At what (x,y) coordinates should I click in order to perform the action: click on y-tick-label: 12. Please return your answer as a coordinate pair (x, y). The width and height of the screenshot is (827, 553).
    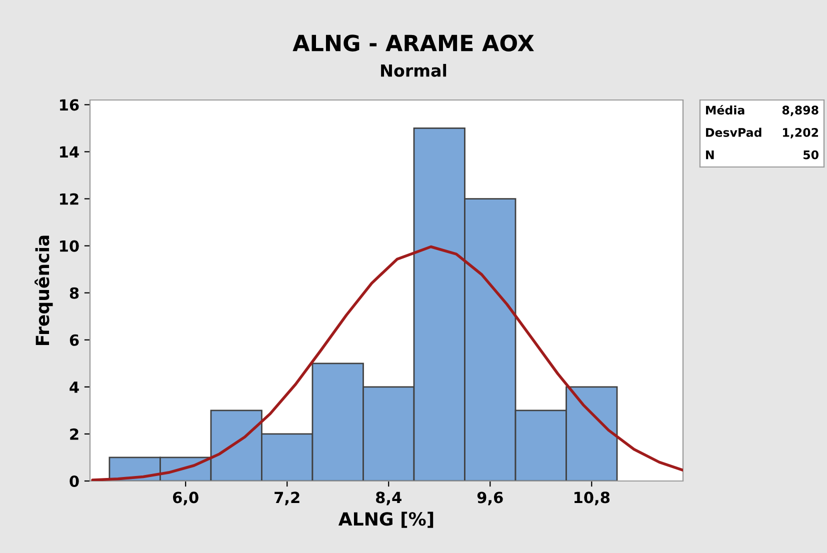
    Looking at the image, I should click on (69, 199).